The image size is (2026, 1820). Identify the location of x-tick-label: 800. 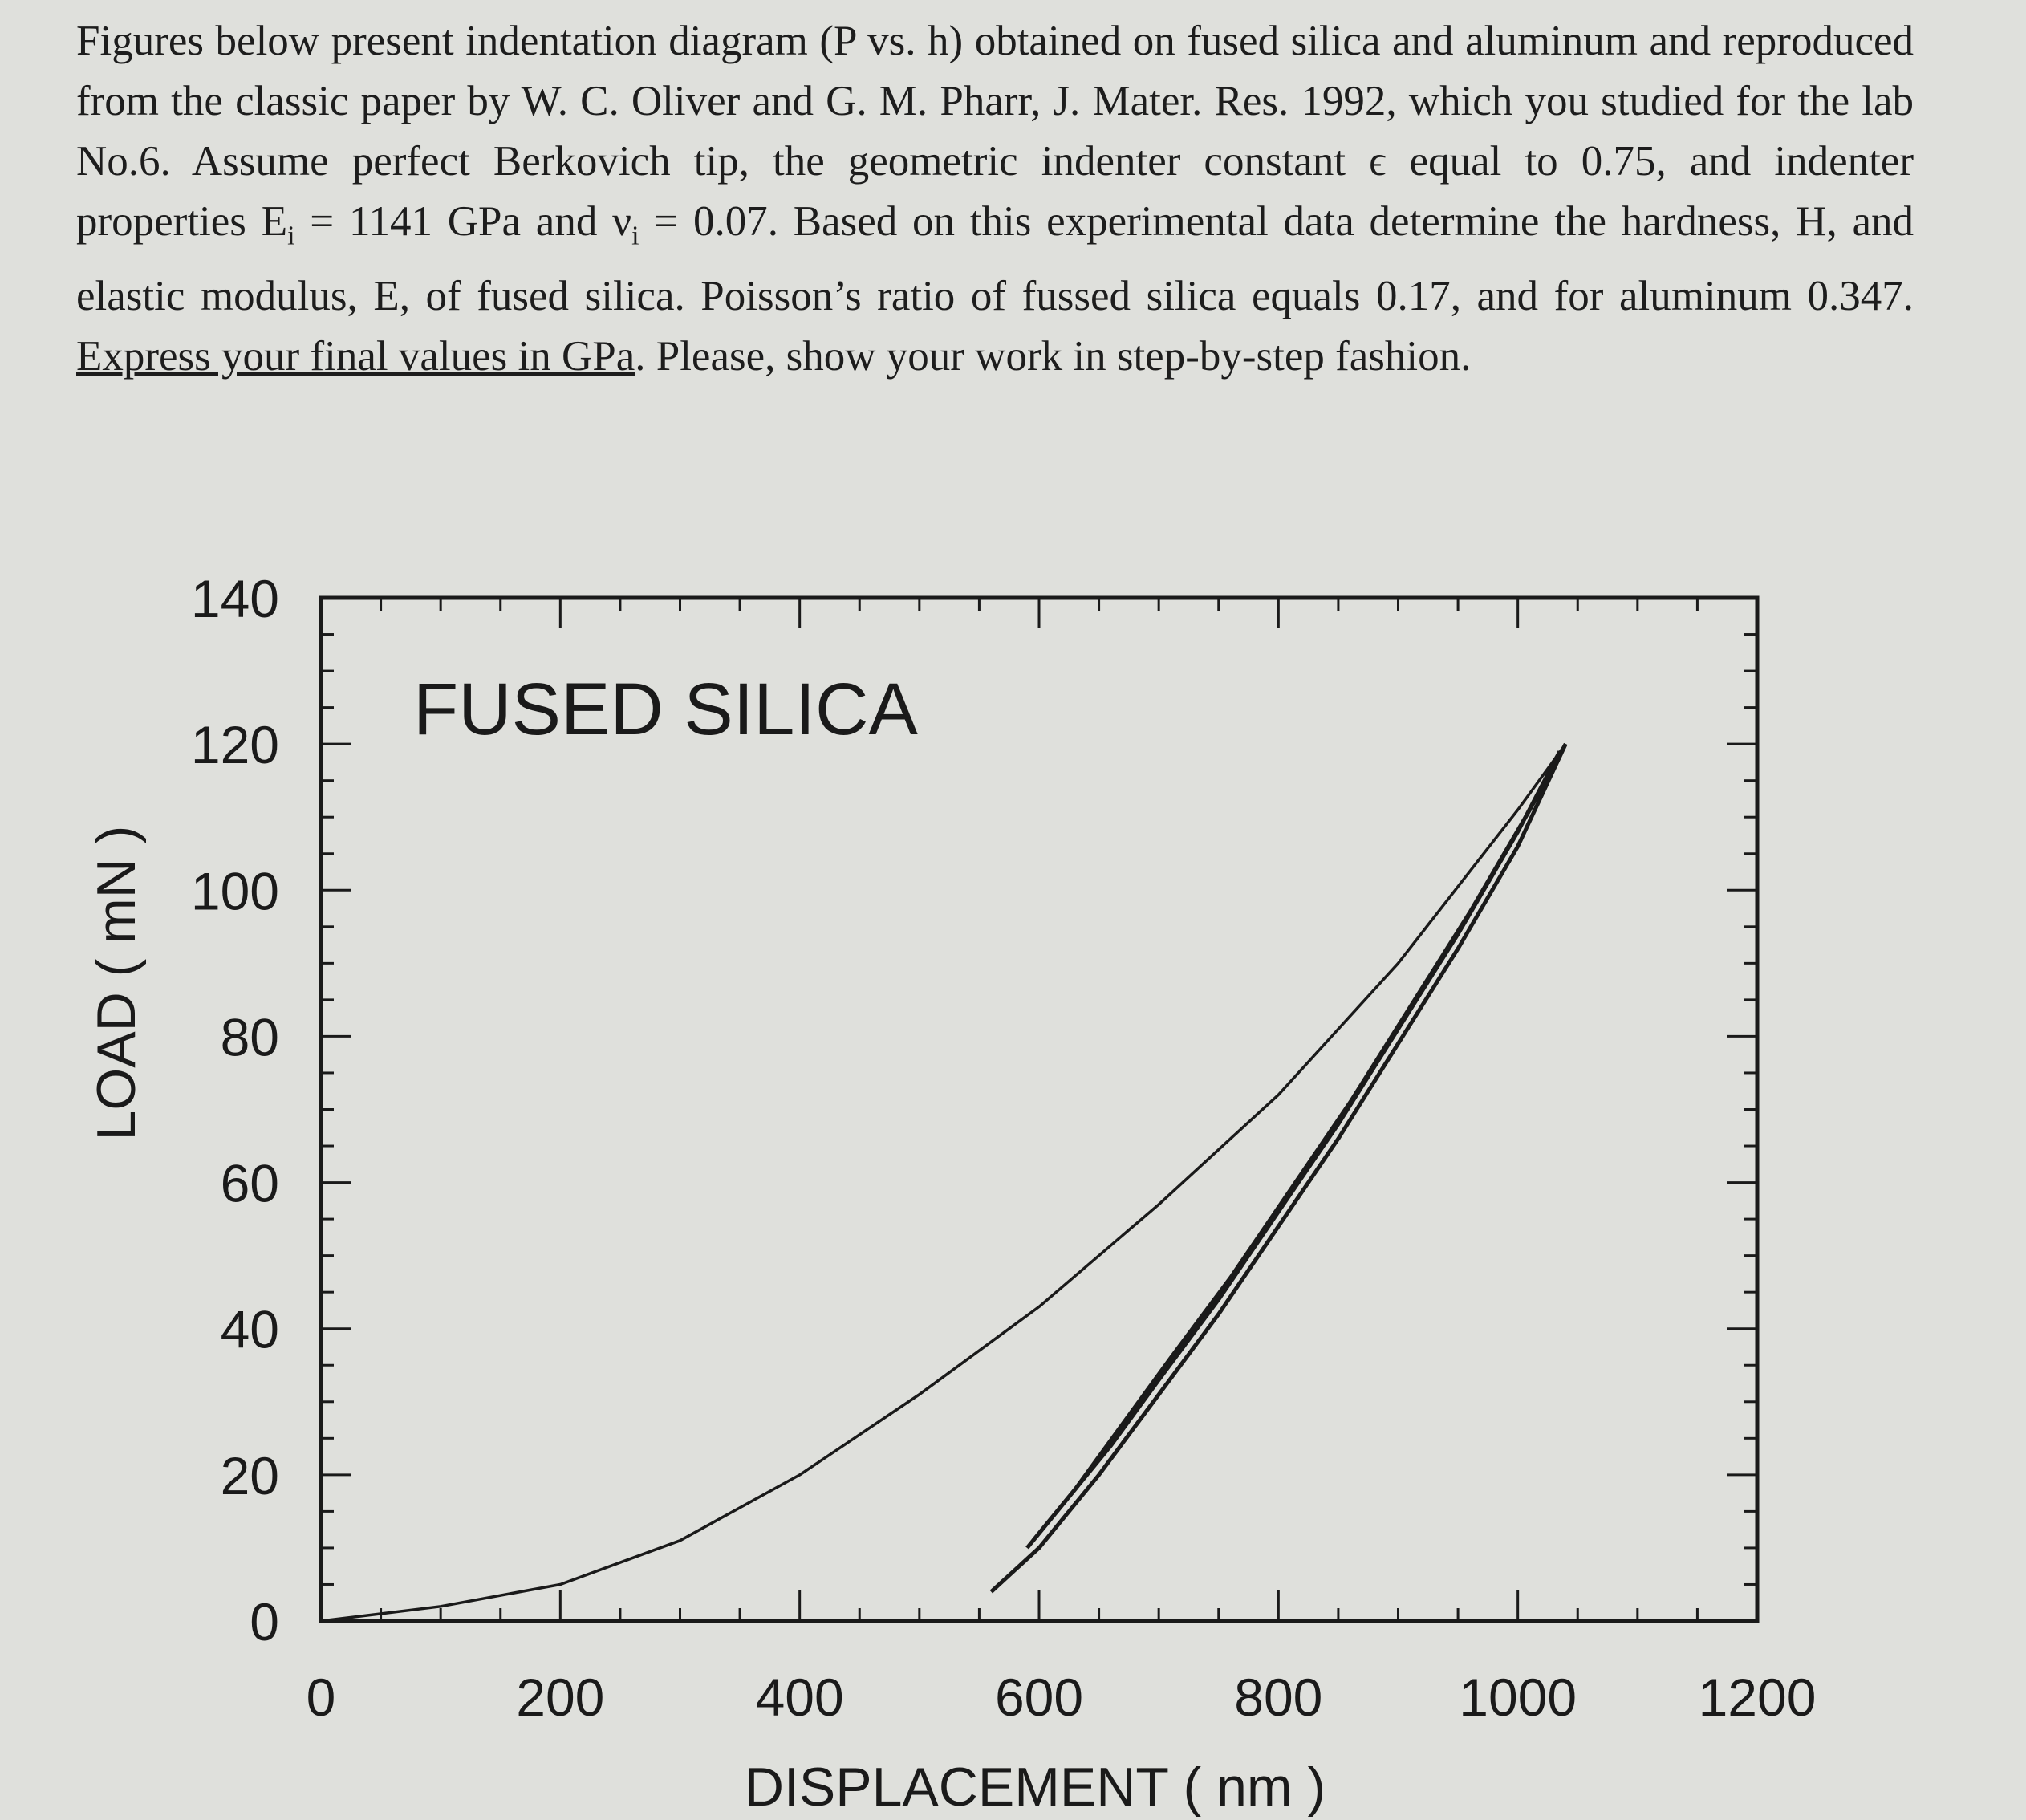
(1278, 1697).